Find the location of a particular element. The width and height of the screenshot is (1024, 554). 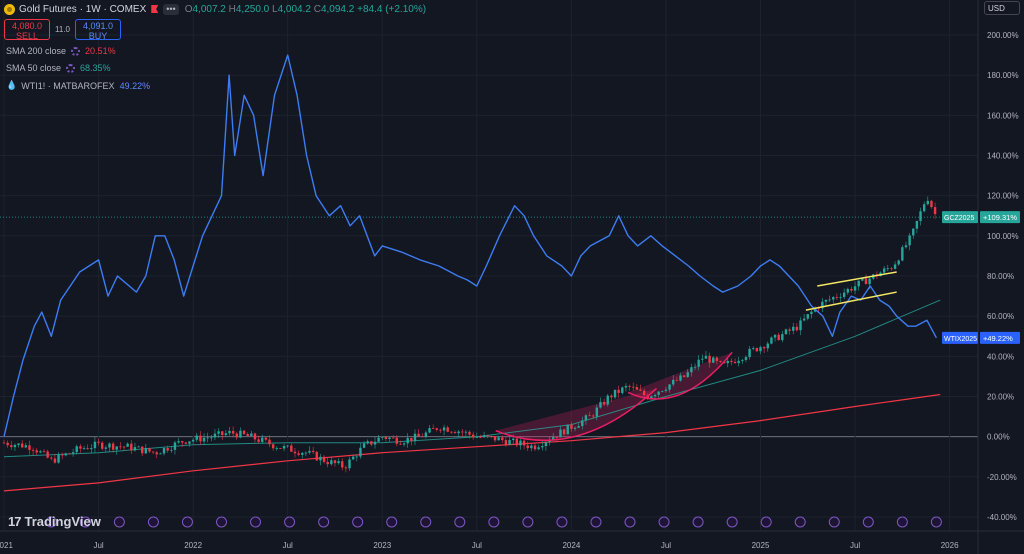

y-tick-label: 80.00% is located at coordinates (1000, 276).